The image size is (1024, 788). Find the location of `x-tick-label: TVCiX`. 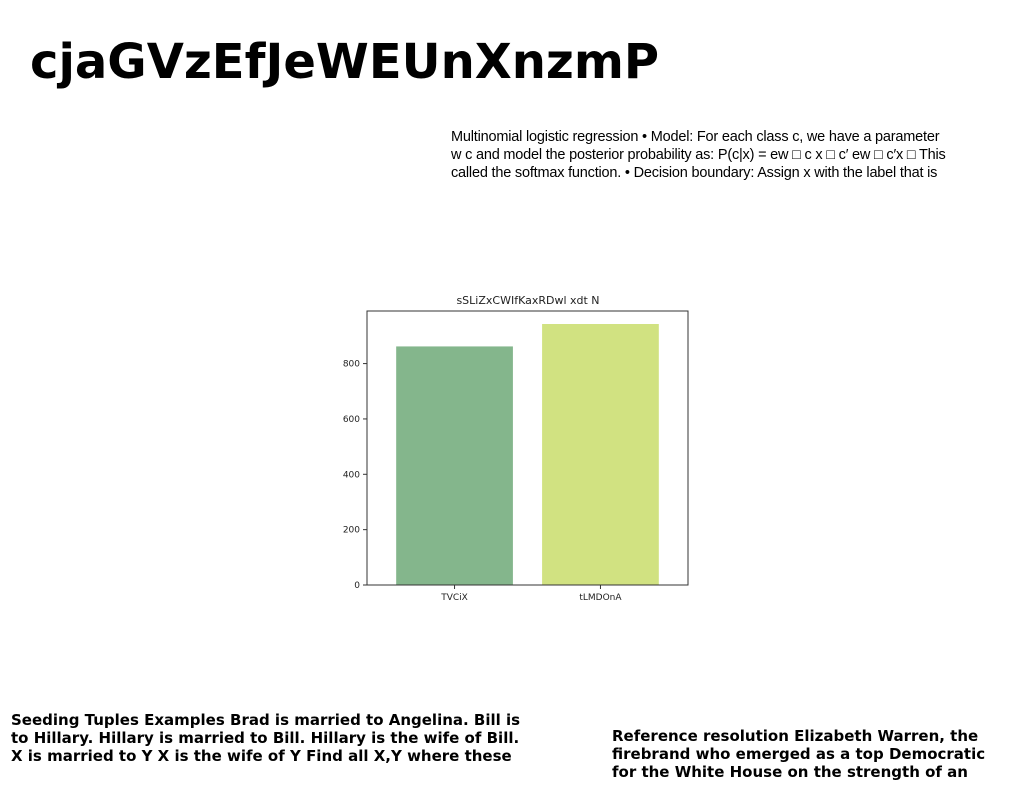

x-tick-label: TVCiX is located at coordinates (454, 598).